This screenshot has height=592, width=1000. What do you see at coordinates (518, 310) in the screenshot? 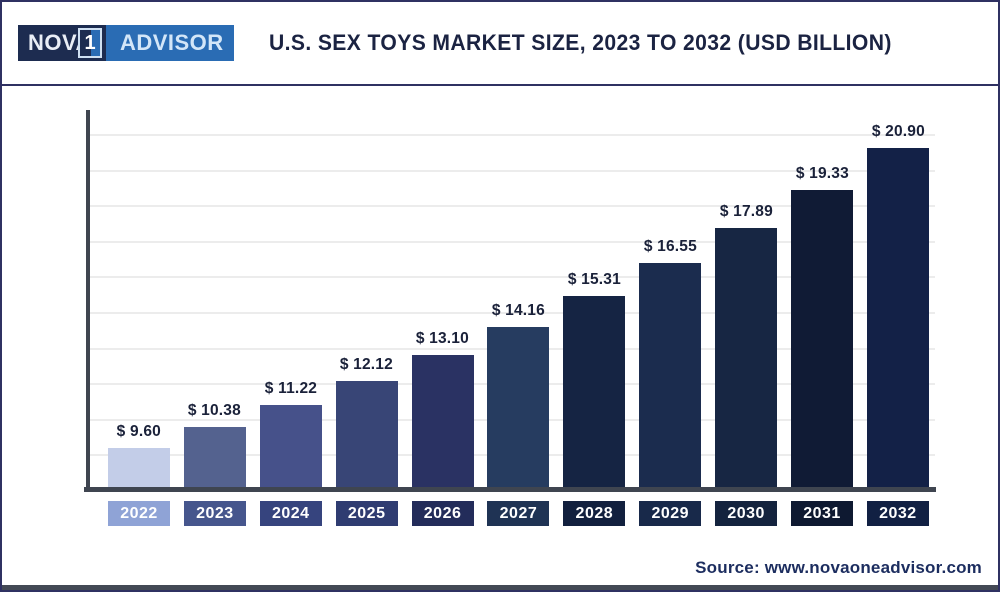
I see `bar-value-label-2027: $ 14.16` at bounding box center [518, 310].